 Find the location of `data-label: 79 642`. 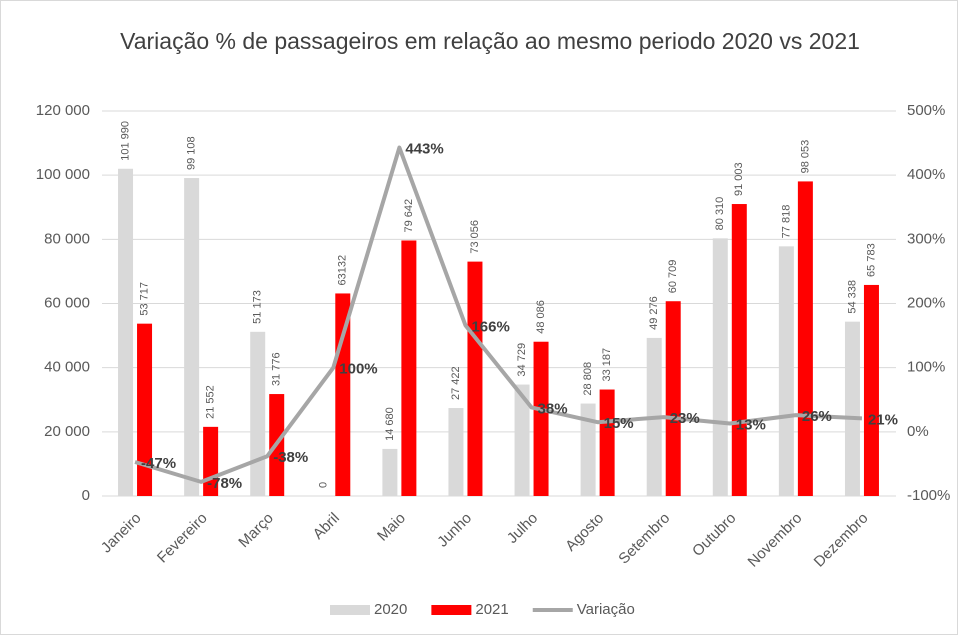

data-label: 79 642 is located at coordinates (409, 216).